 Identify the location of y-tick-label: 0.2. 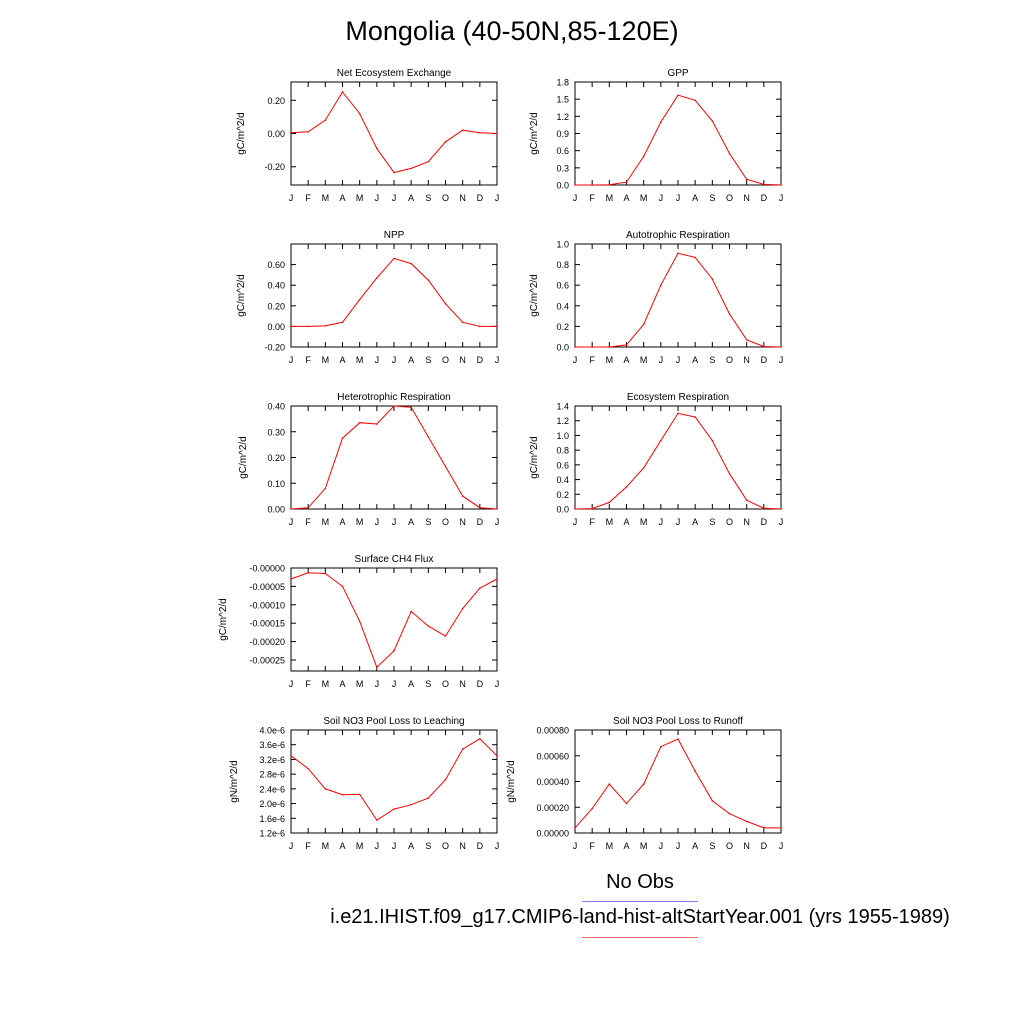
(562, 495).